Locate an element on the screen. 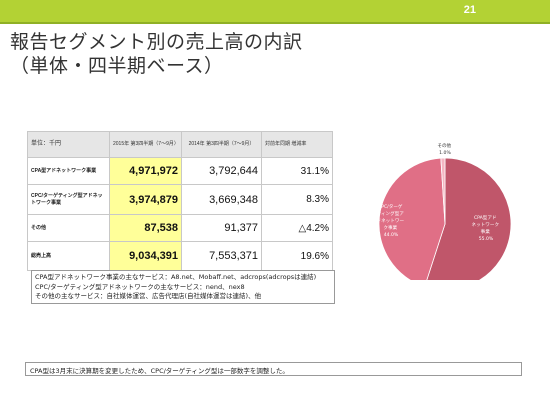  cell-2014: 3,669,348 is located at coordinates (221, 199).